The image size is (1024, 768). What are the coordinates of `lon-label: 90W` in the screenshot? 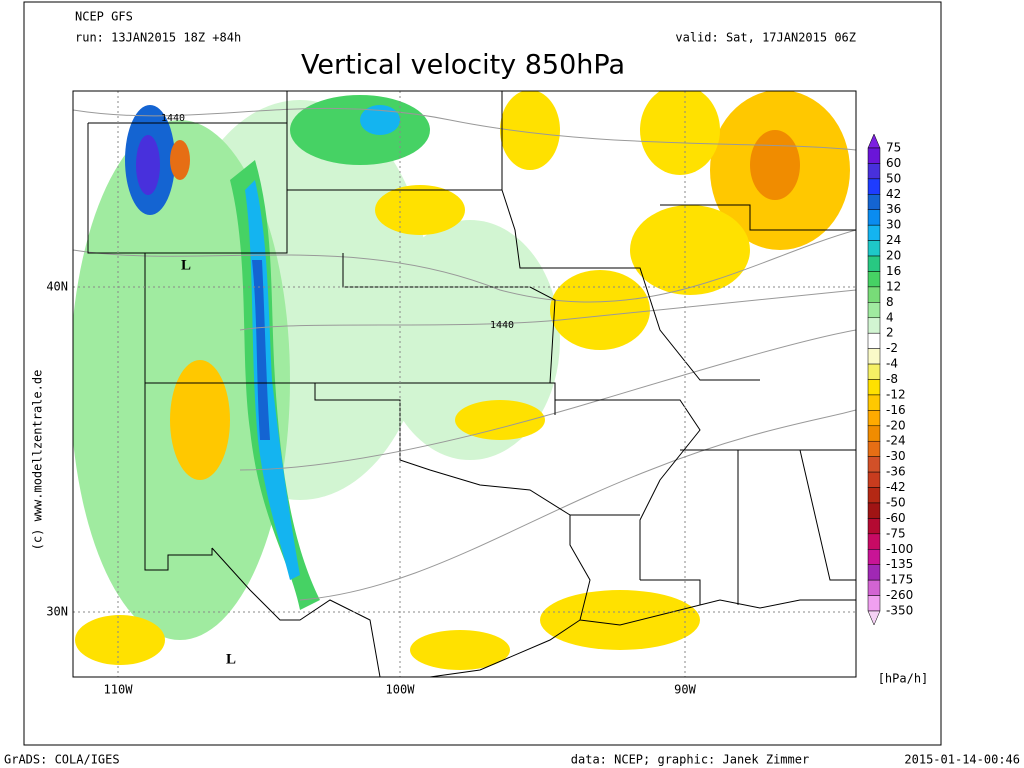 It's located at (685, 690).